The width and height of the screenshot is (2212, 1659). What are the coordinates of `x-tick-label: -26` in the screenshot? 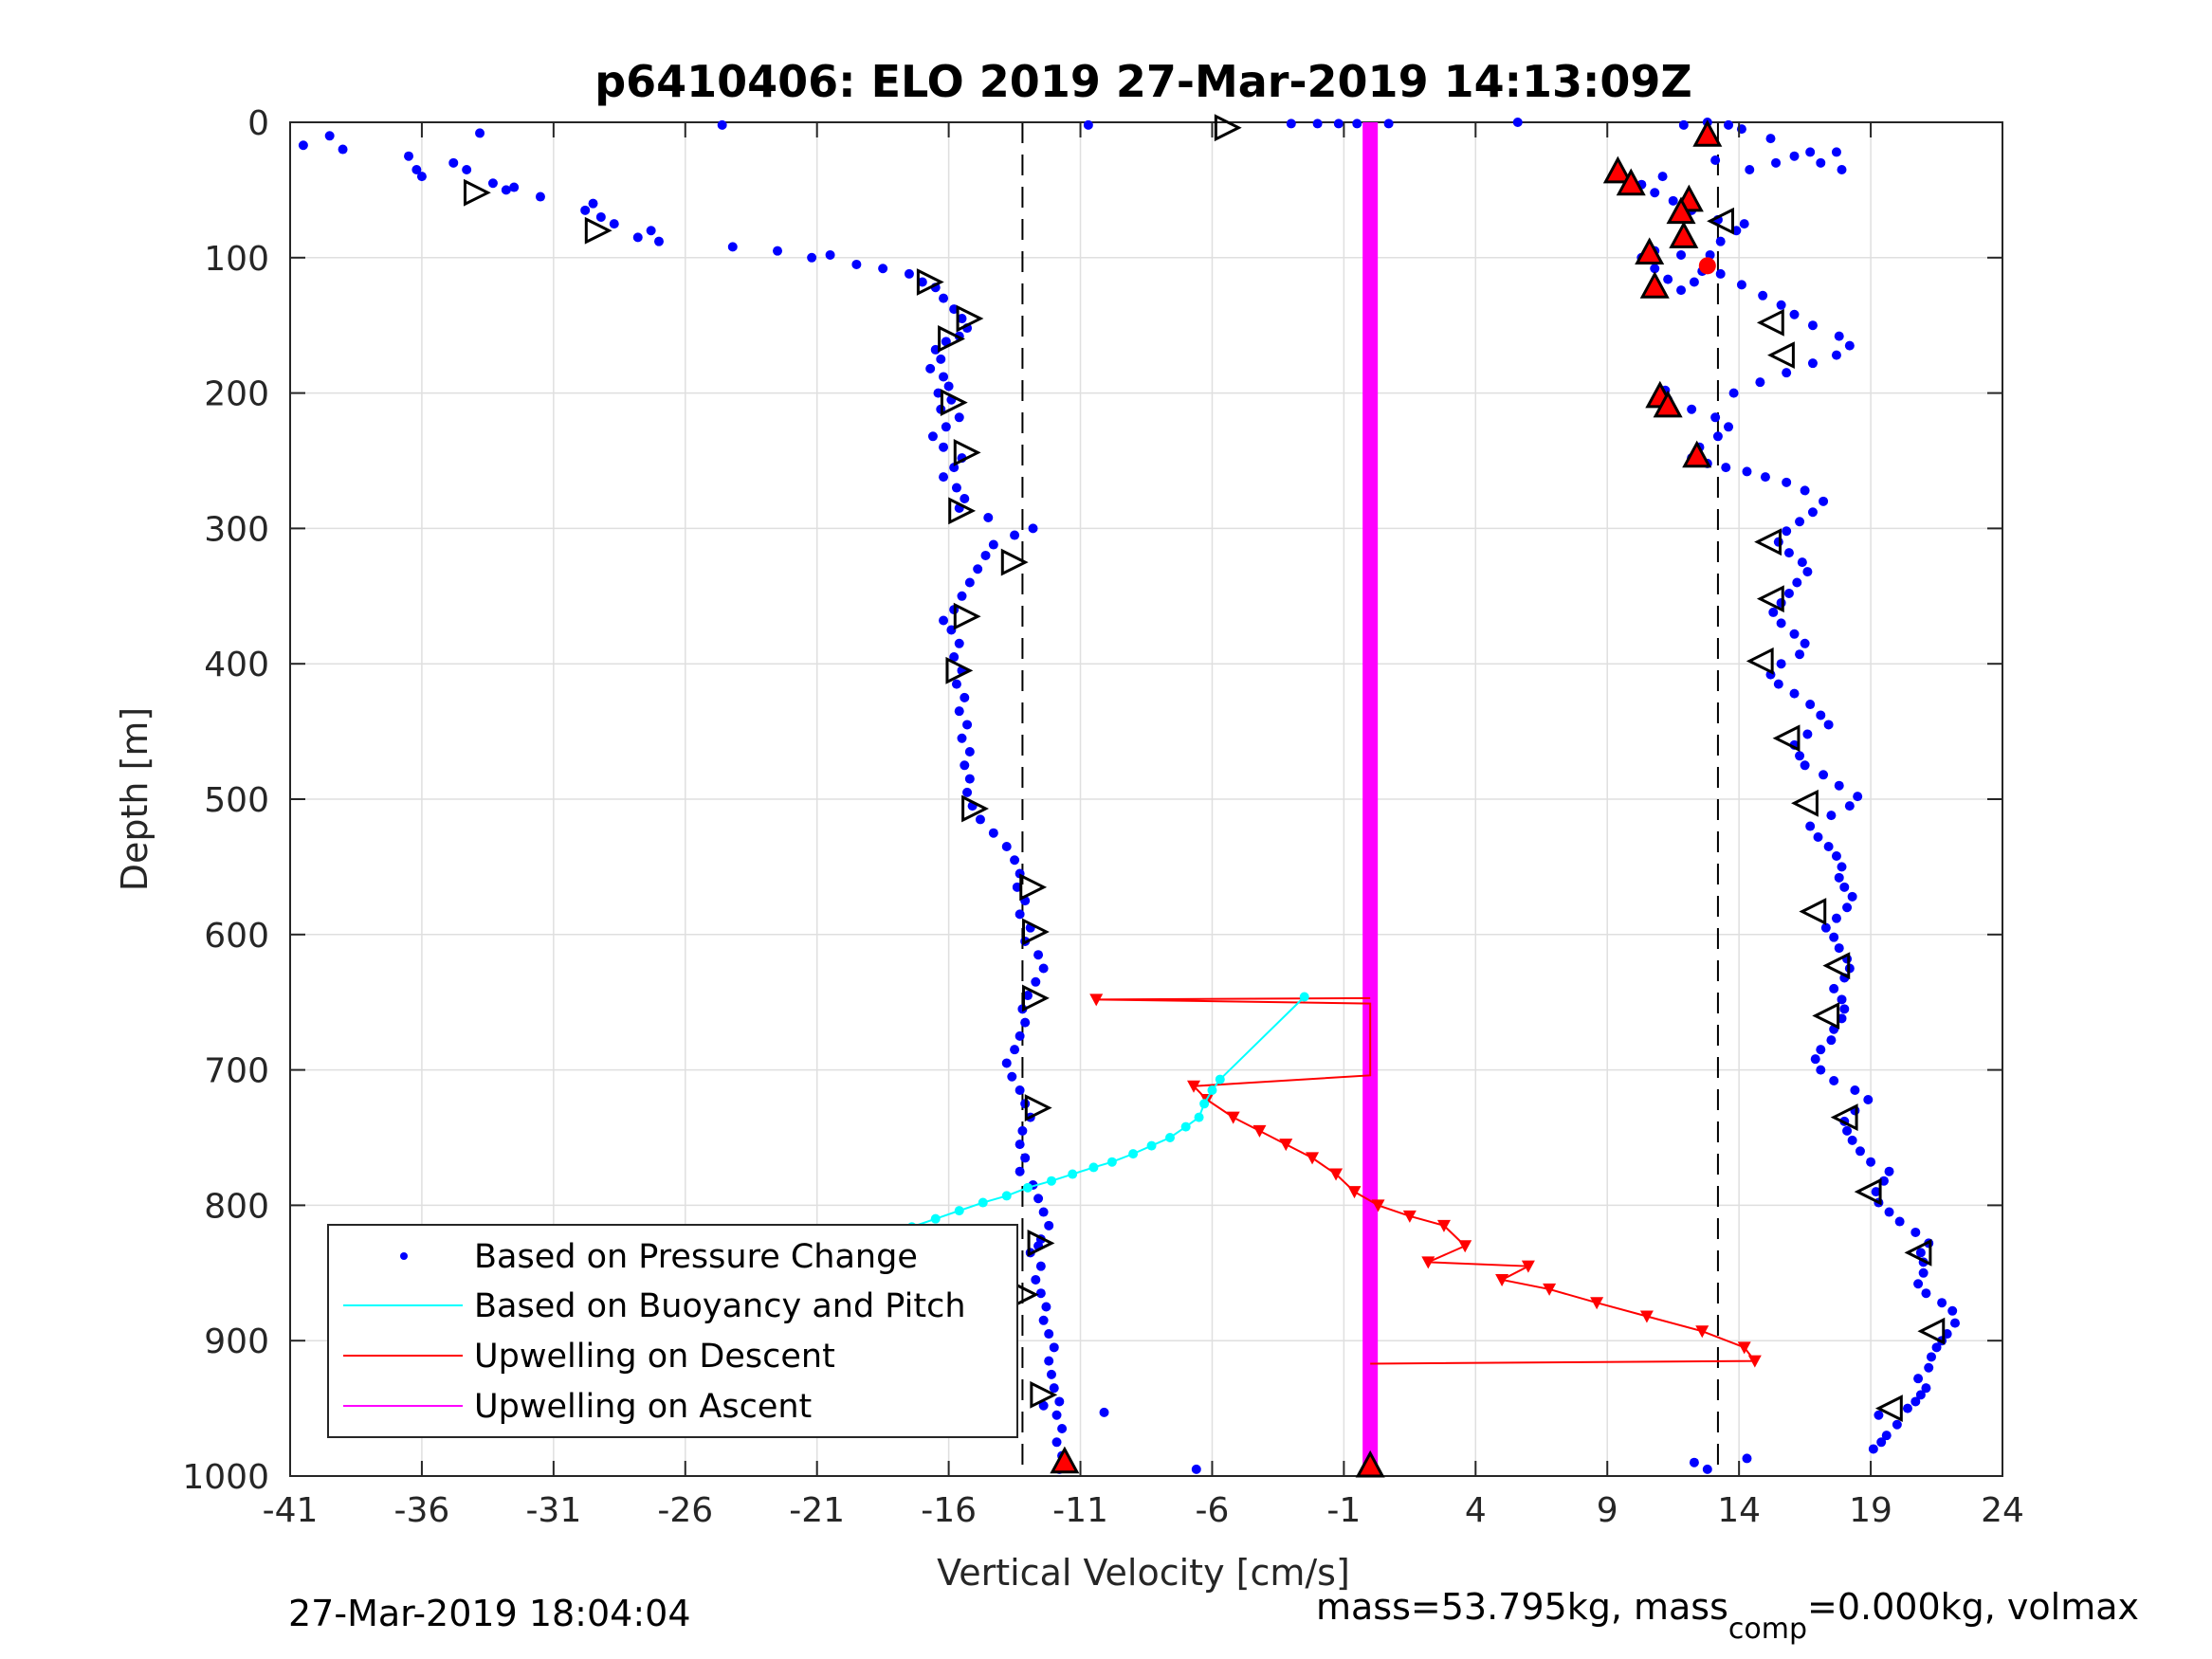 It's located at (685, 1510).